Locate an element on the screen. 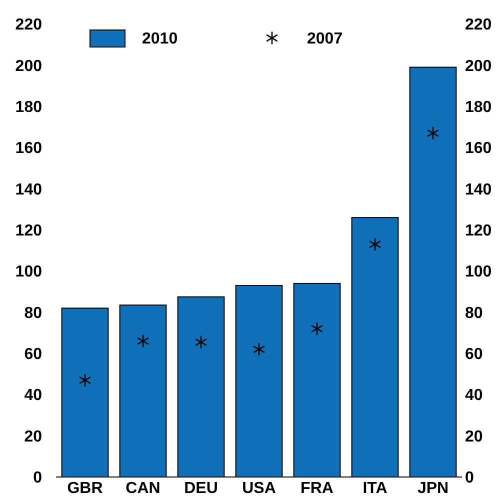 This screenshot has height=498, width=504. y2-tick-label: 120 is located at coordinates (478, 231).